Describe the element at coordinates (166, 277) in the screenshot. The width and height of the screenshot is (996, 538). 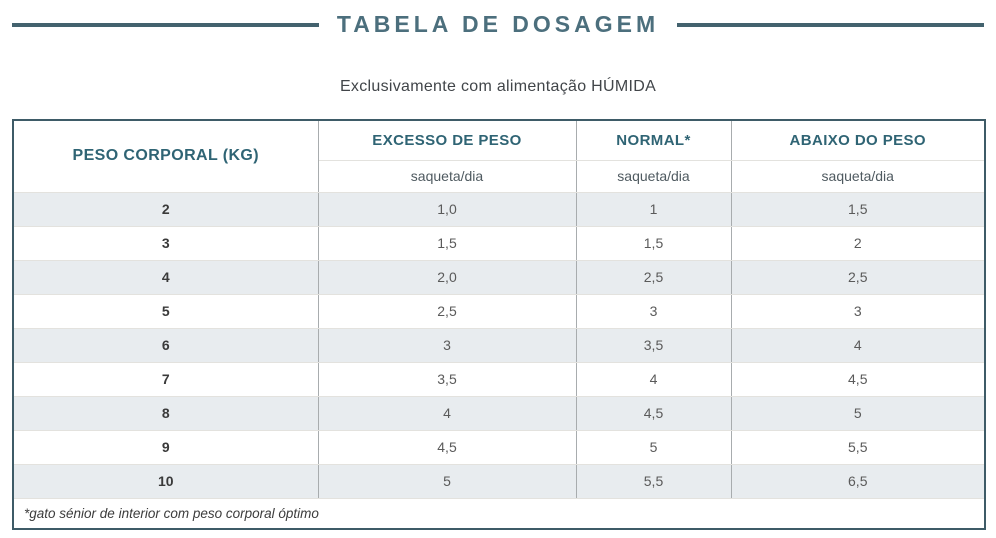
I see `weight-cell: 4` at that location.